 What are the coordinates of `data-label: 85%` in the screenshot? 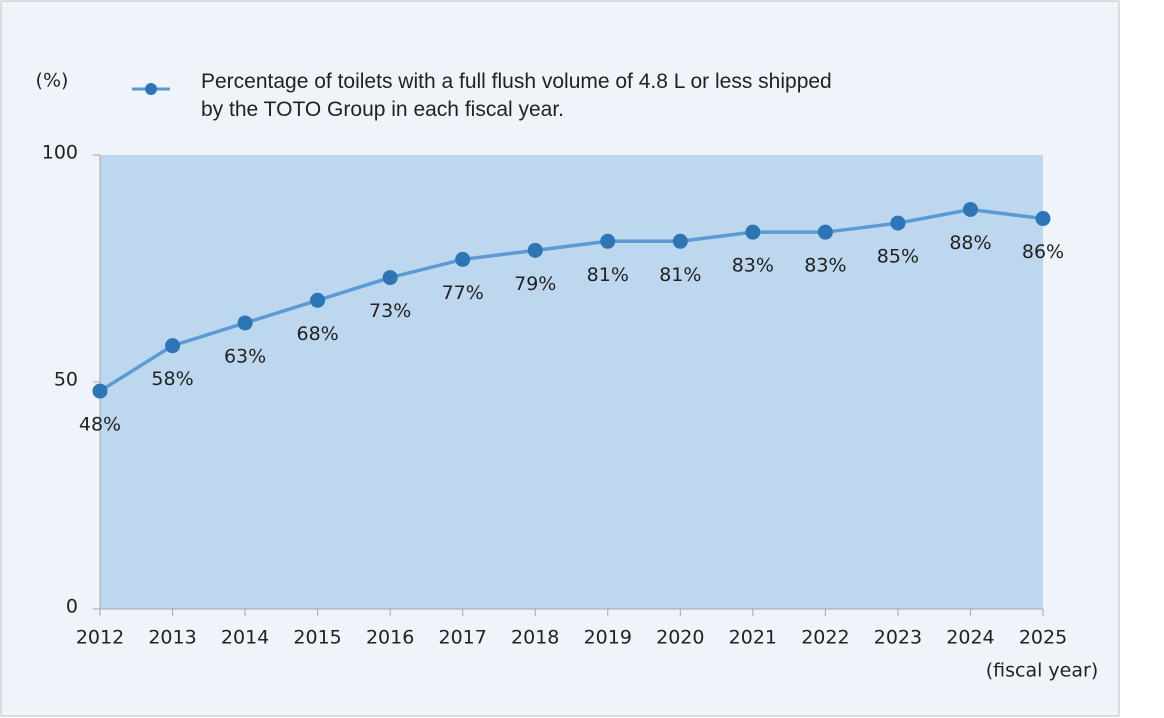 It's located at (898, 257).